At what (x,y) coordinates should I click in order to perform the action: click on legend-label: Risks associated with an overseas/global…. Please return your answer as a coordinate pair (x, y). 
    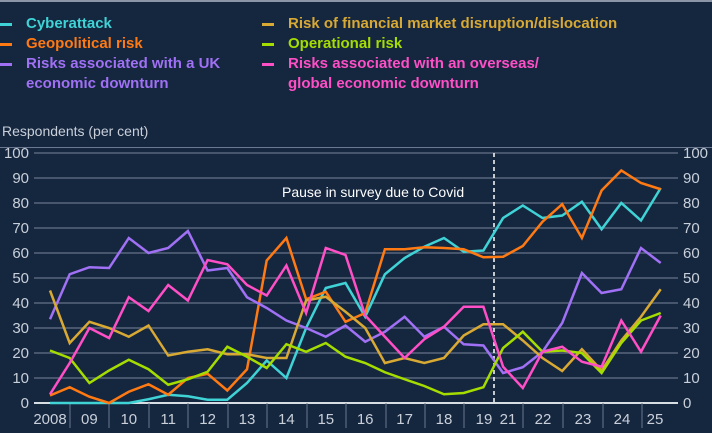
    Looking at the image, I should click on (413, 74).